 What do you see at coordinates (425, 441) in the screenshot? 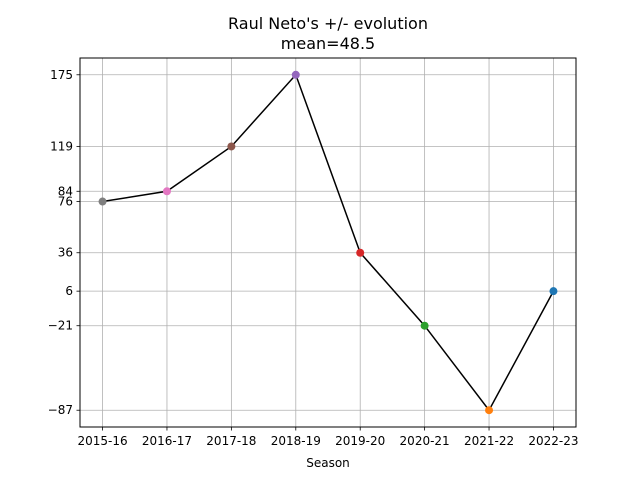
I see `x-tick-label: 2020-21` at bounding box center [425, 441].